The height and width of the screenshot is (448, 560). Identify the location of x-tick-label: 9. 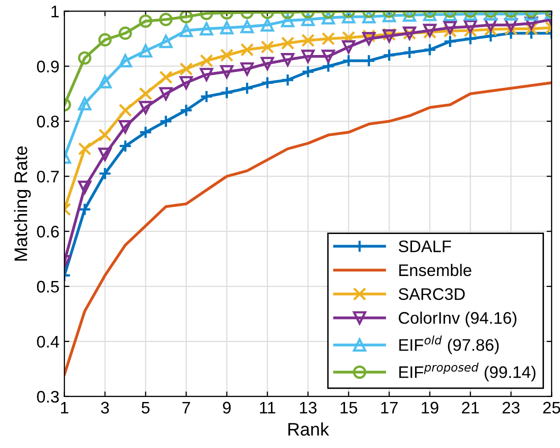
(226, 408).